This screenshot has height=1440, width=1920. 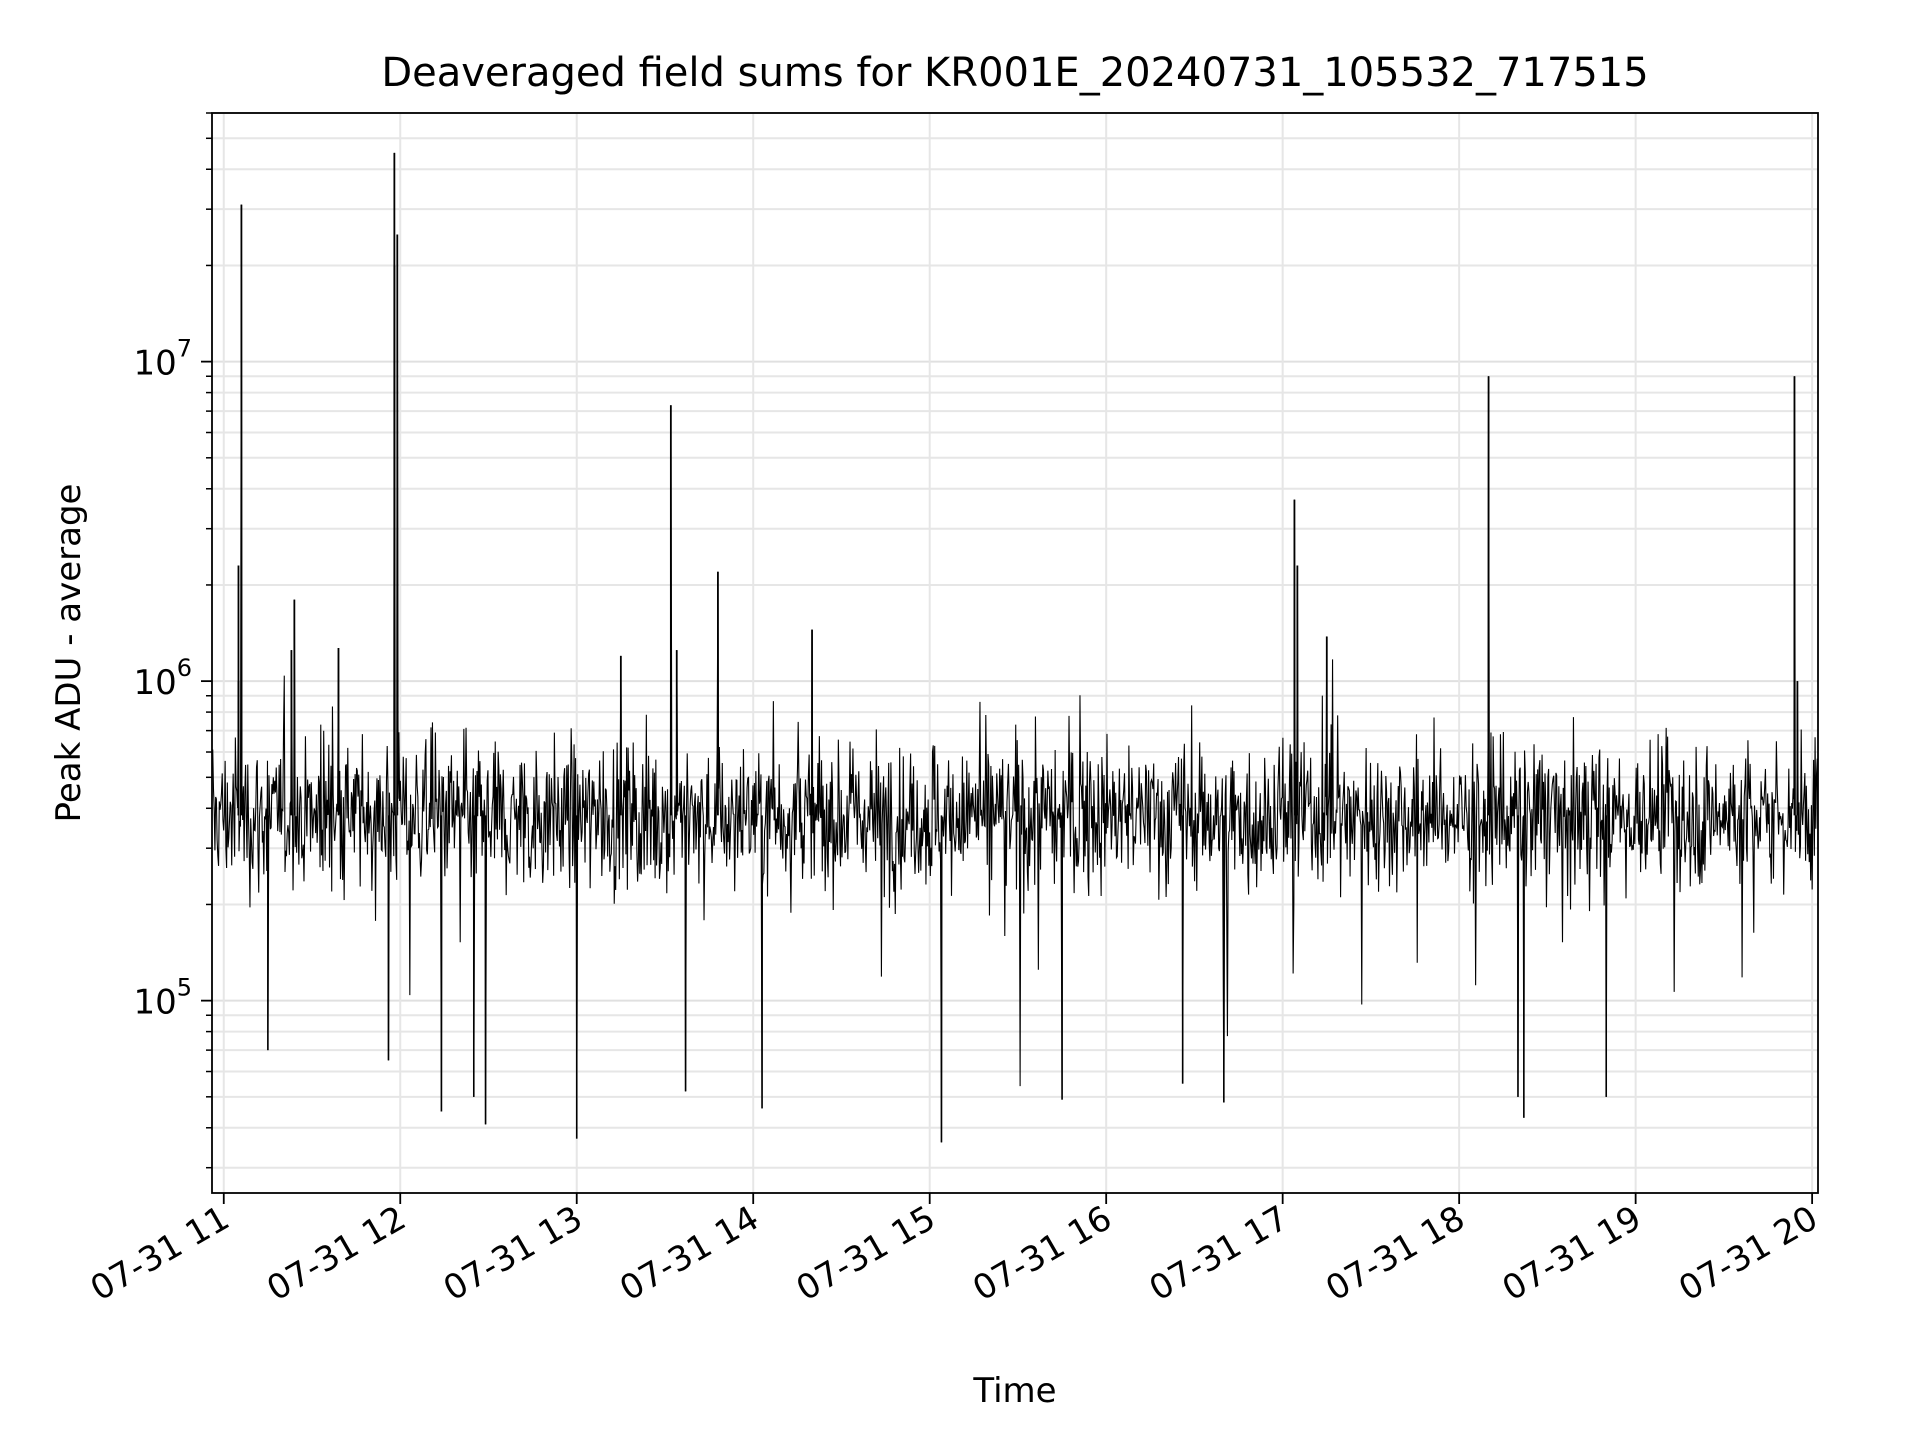 What do you see at coordinates (162, 359) in the screenshot?
I see `y-tick-label: 10⁷` at bounding box center [162, 359].